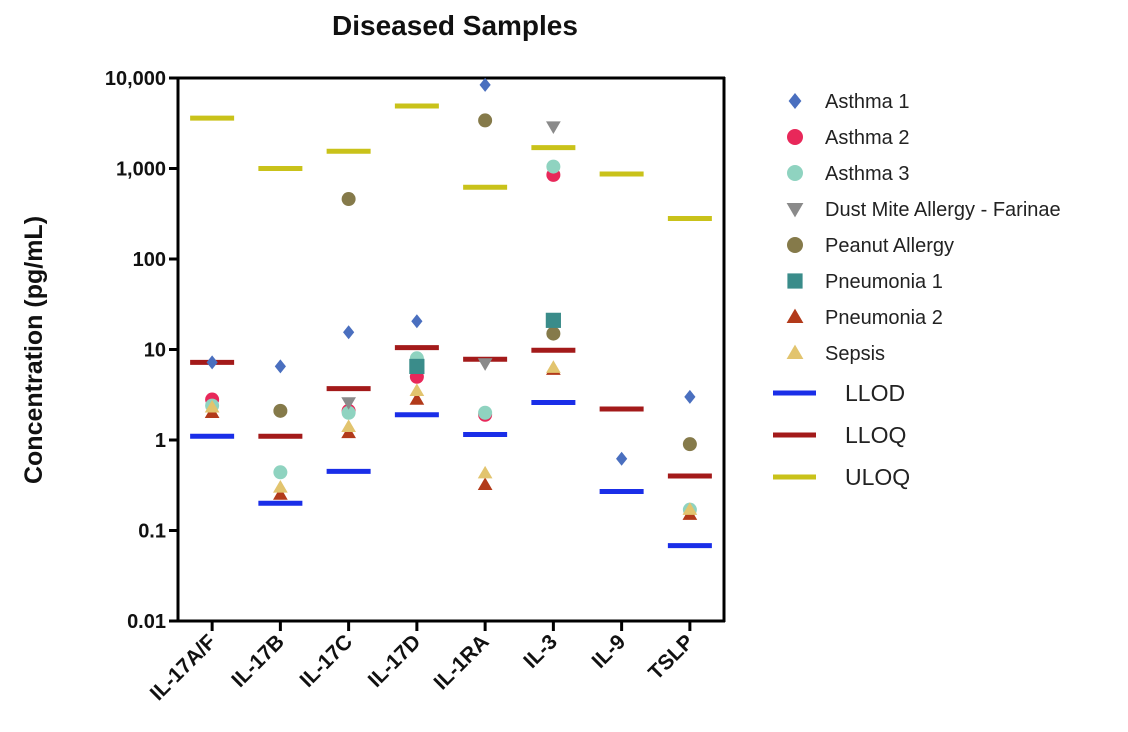 Image resolution: width=1128 pixels, height=732 pixels. I want to click on legend-marker-peanut-allergy, so click(795, 245).